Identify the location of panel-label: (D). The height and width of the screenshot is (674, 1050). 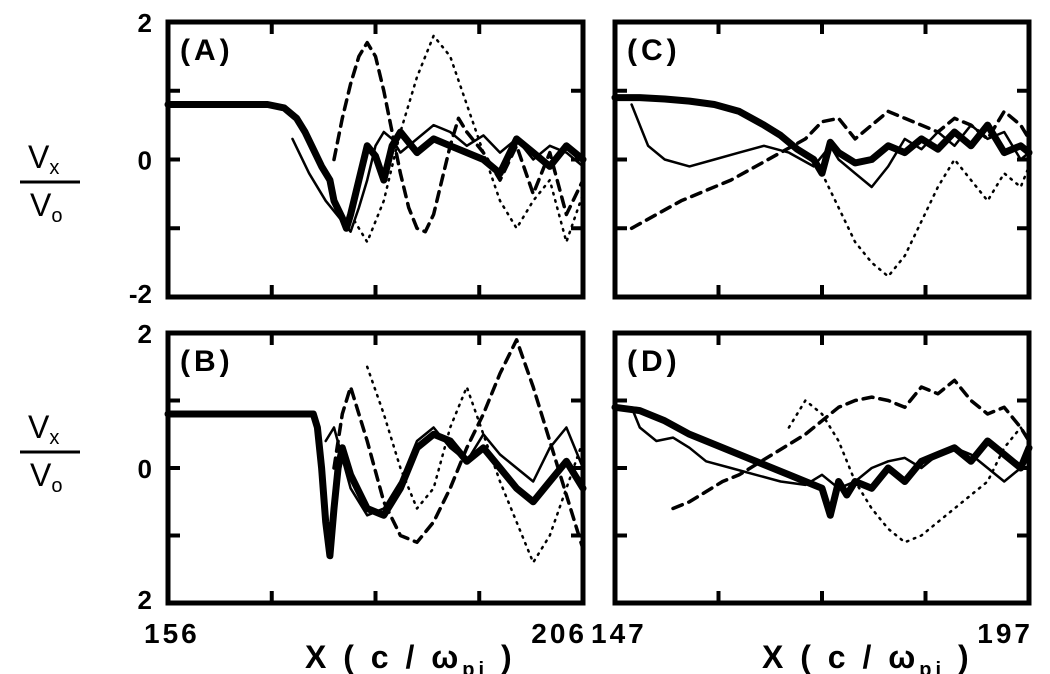
(654, 361).